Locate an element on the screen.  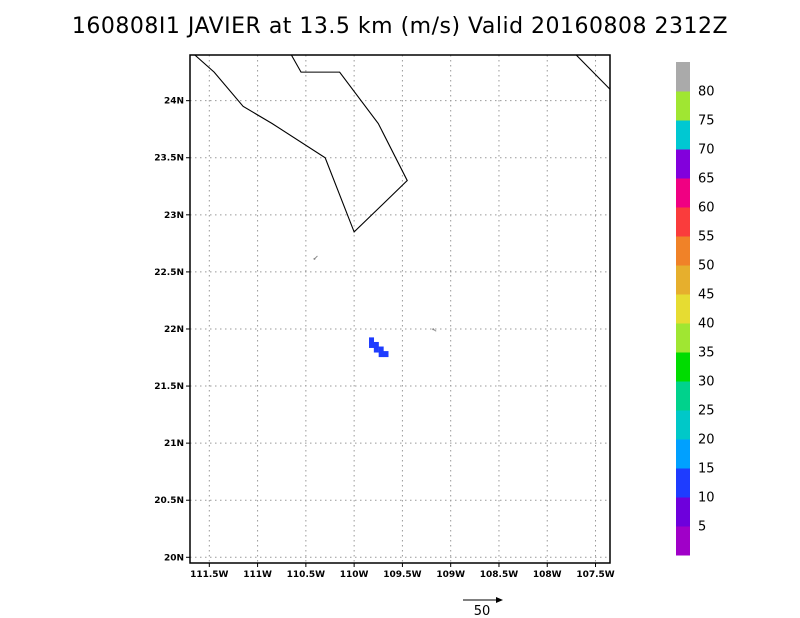
colorbar-label: 30 is located at coordinates (706, 382).